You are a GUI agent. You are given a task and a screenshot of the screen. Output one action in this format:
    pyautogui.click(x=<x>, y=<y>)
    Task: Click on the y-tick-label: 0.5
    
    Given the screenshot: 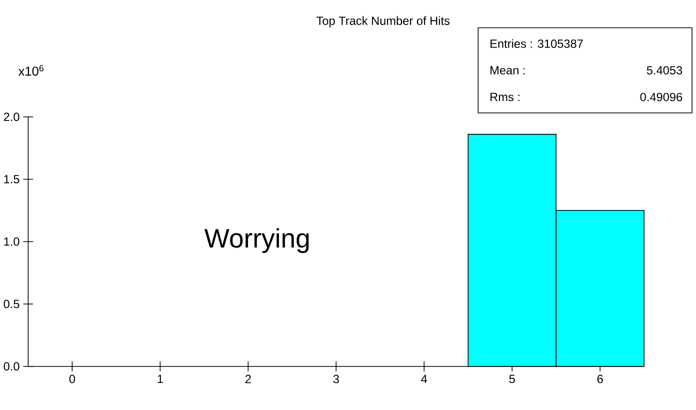 What is the action you would take?
    pyautogui.click(x=12, y=304)
    